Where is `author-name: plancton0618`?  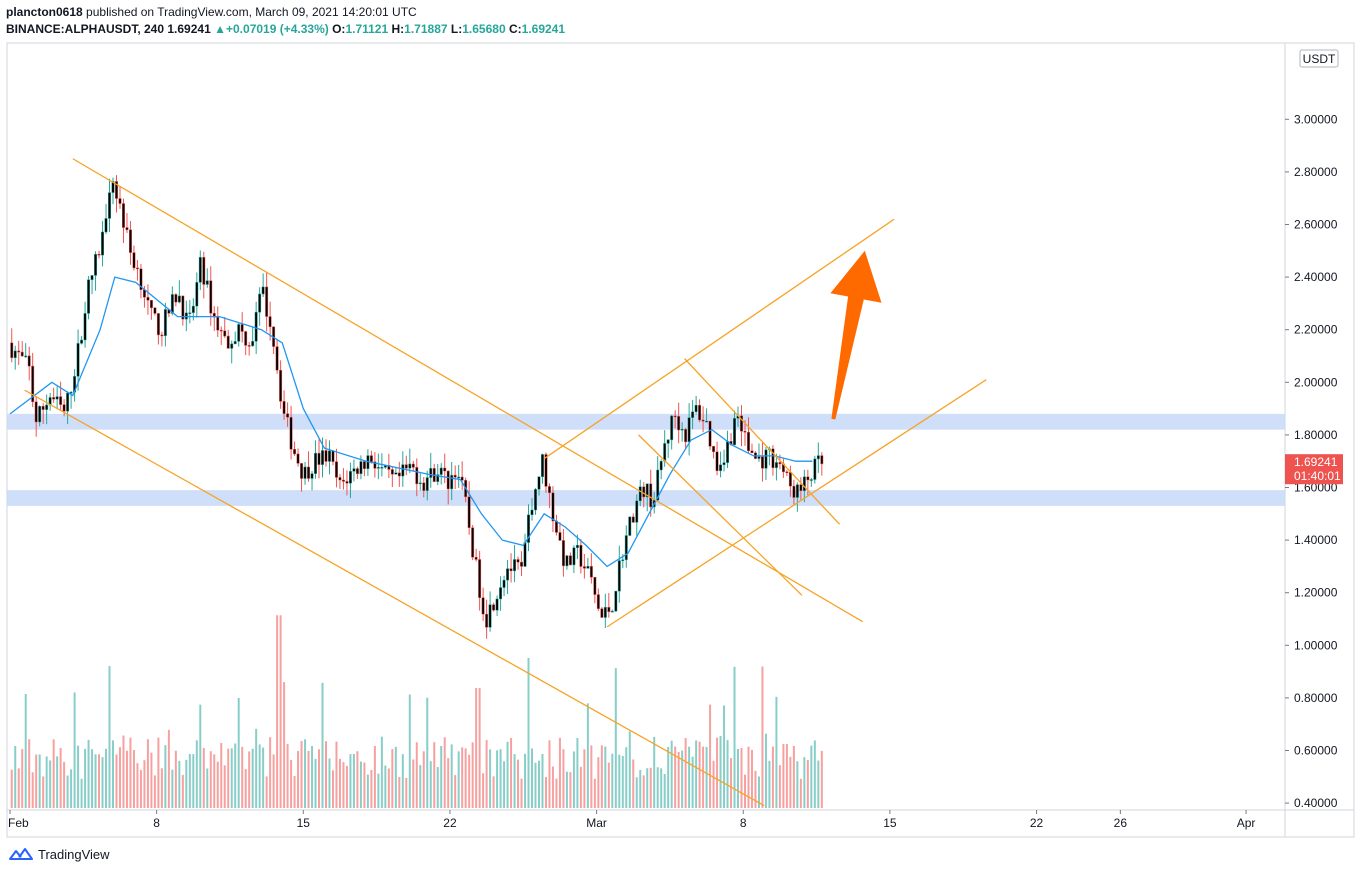
author-name: plancton0618 is located at coordinates (44, 12).